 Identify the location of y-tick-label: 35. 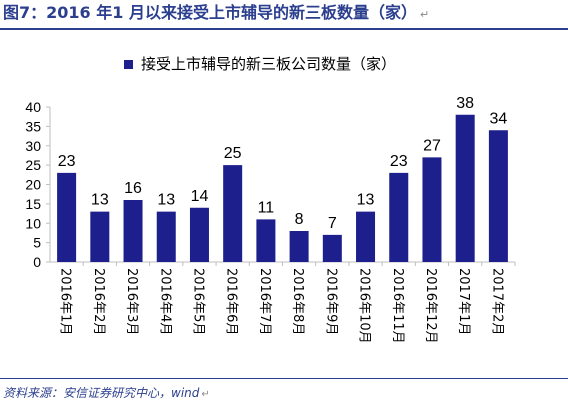
(33, 126).